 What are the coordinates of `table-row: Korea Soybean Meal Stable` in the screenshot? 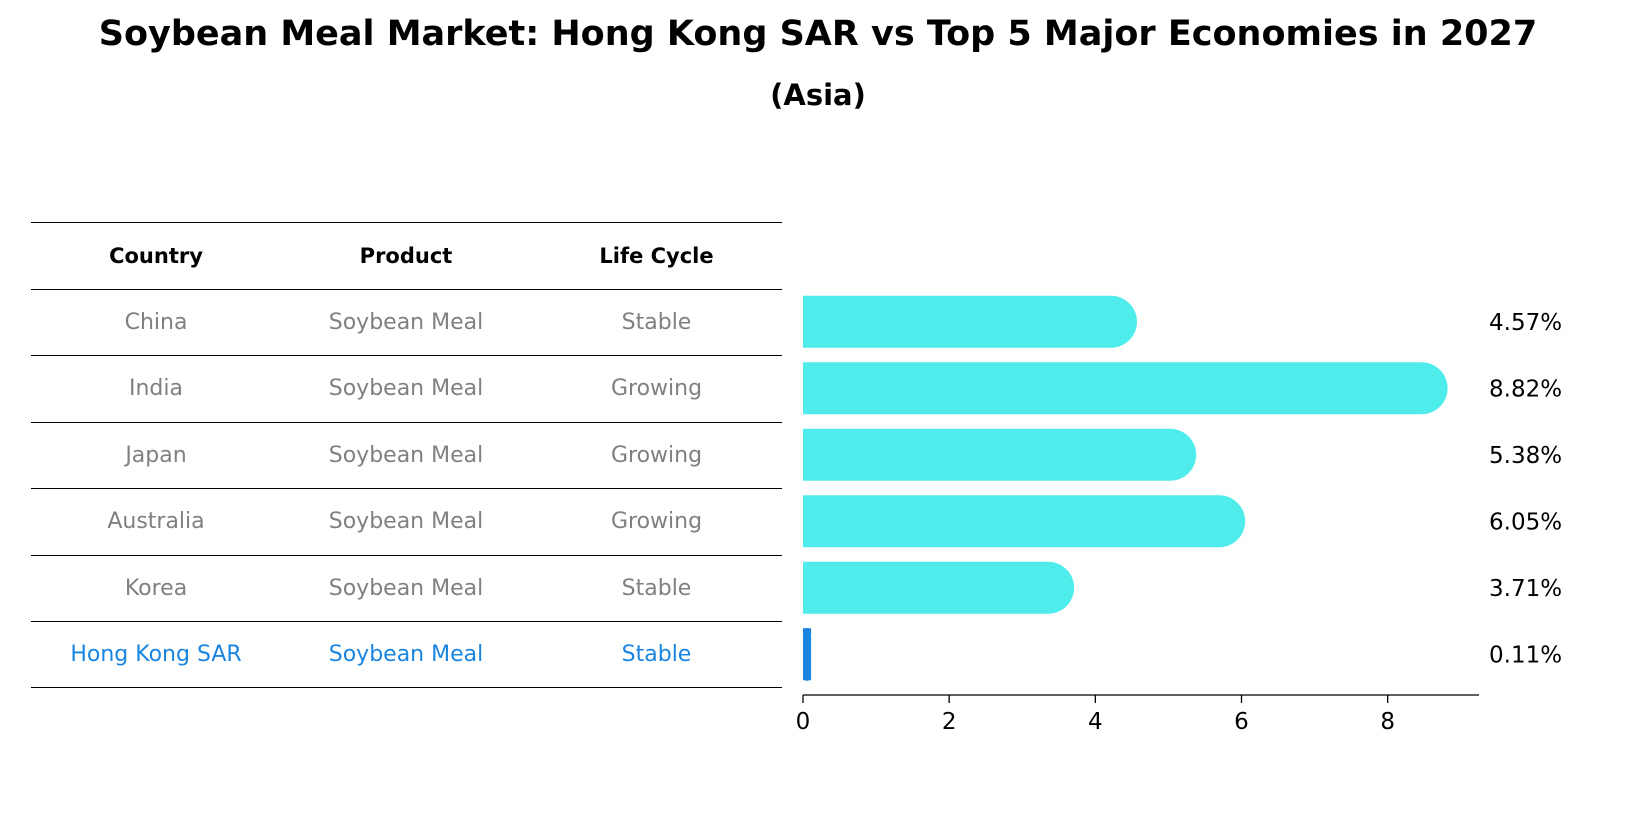 It's located at (406, 588).